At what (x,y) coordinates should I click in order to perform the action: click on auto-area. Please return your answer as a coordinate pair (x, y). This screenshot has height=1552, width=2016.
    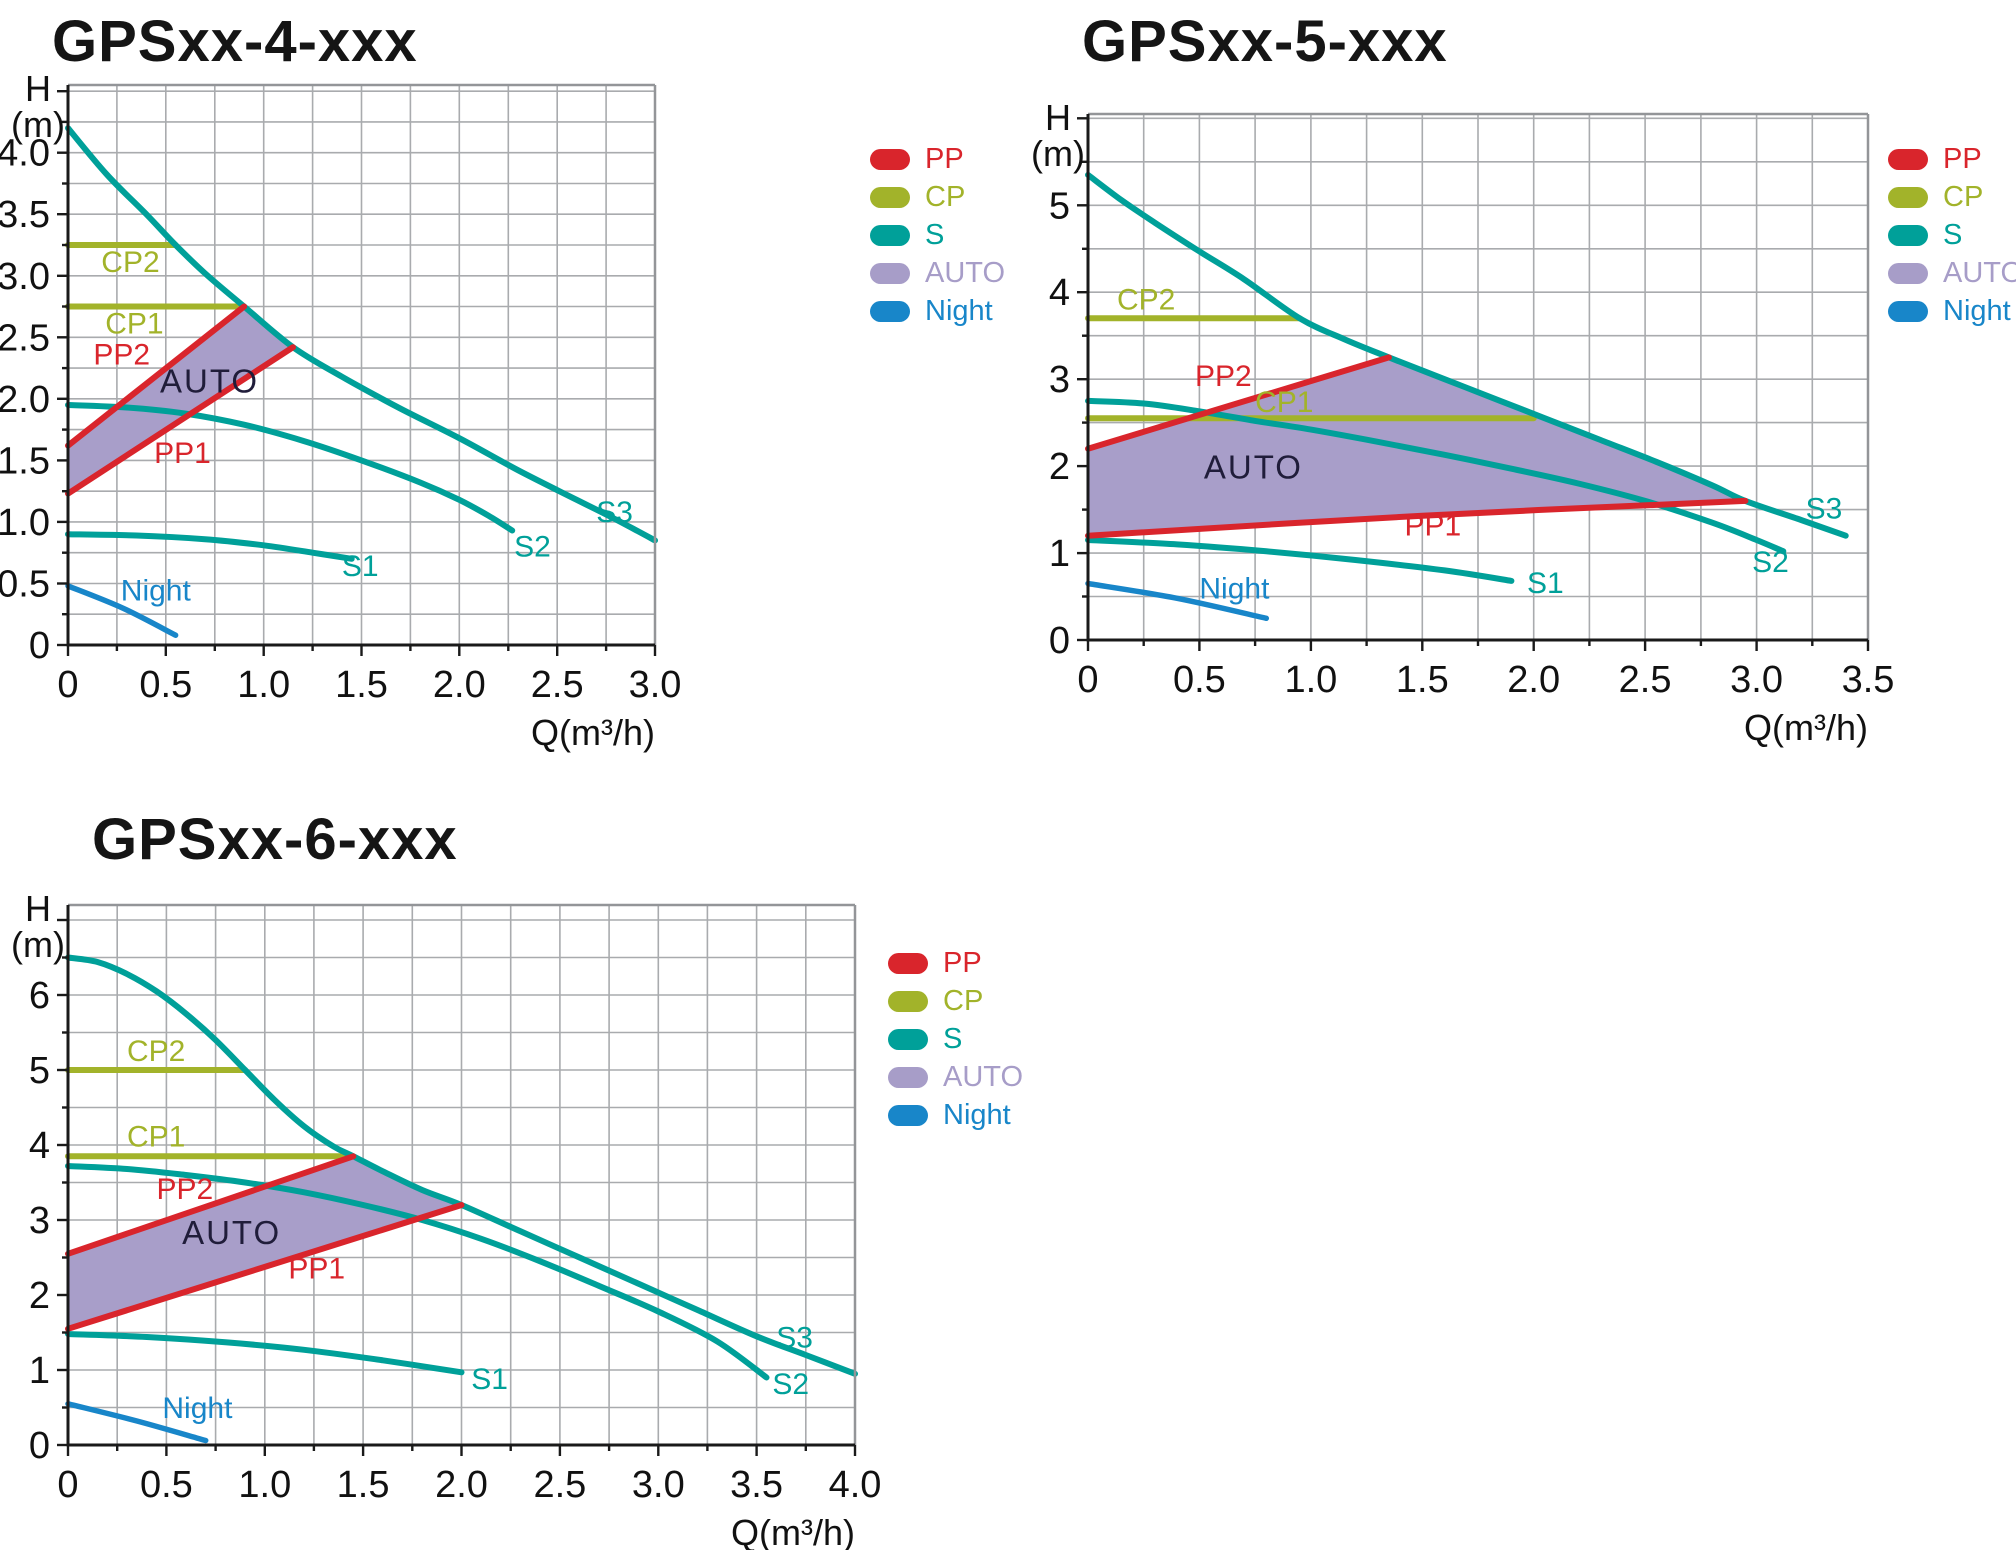
    Looking at the image, I should click on (265, 1242).